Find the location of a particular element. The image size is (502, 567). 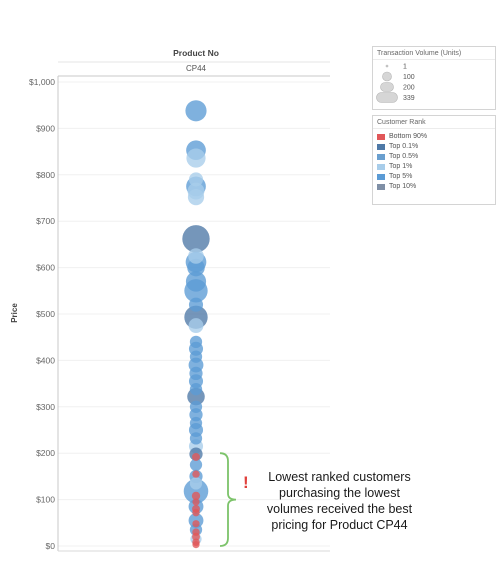

y-tick-label: $300 is located at coordinates (45, 407).